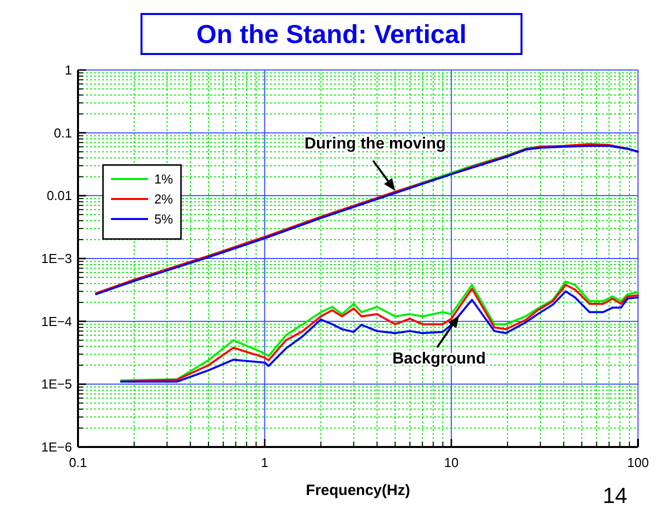 The image size is (663, 515). What do you see at coordinates (78, 462) in the screenshot?
I see `x-tick-label: 0.1` at bounding box center [78, 462].